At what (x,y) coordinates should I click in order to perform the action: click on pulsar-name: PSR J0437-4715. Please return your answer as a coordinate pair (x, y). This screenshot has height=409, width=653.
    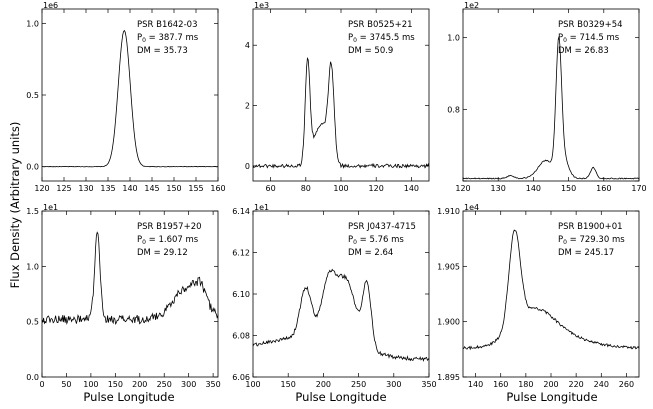
    Looking at the image, I should click on (382, 227).